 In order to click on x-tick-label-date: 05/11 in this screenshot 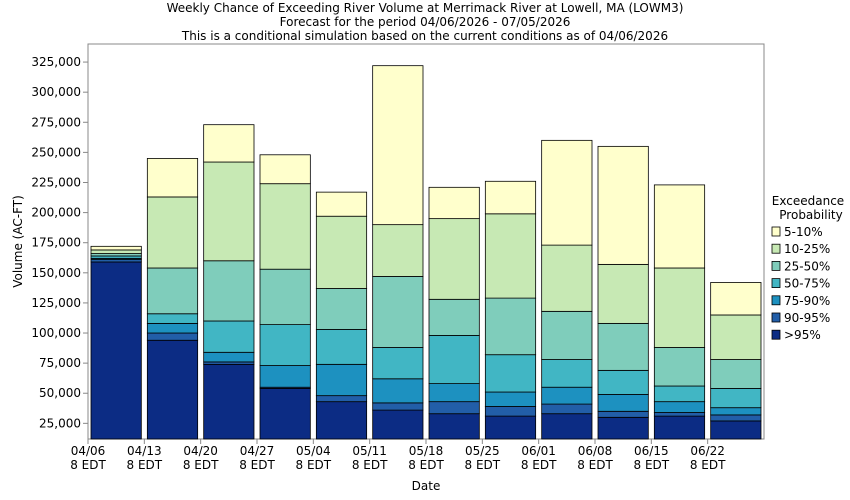, I will do `click(369, 451)`.